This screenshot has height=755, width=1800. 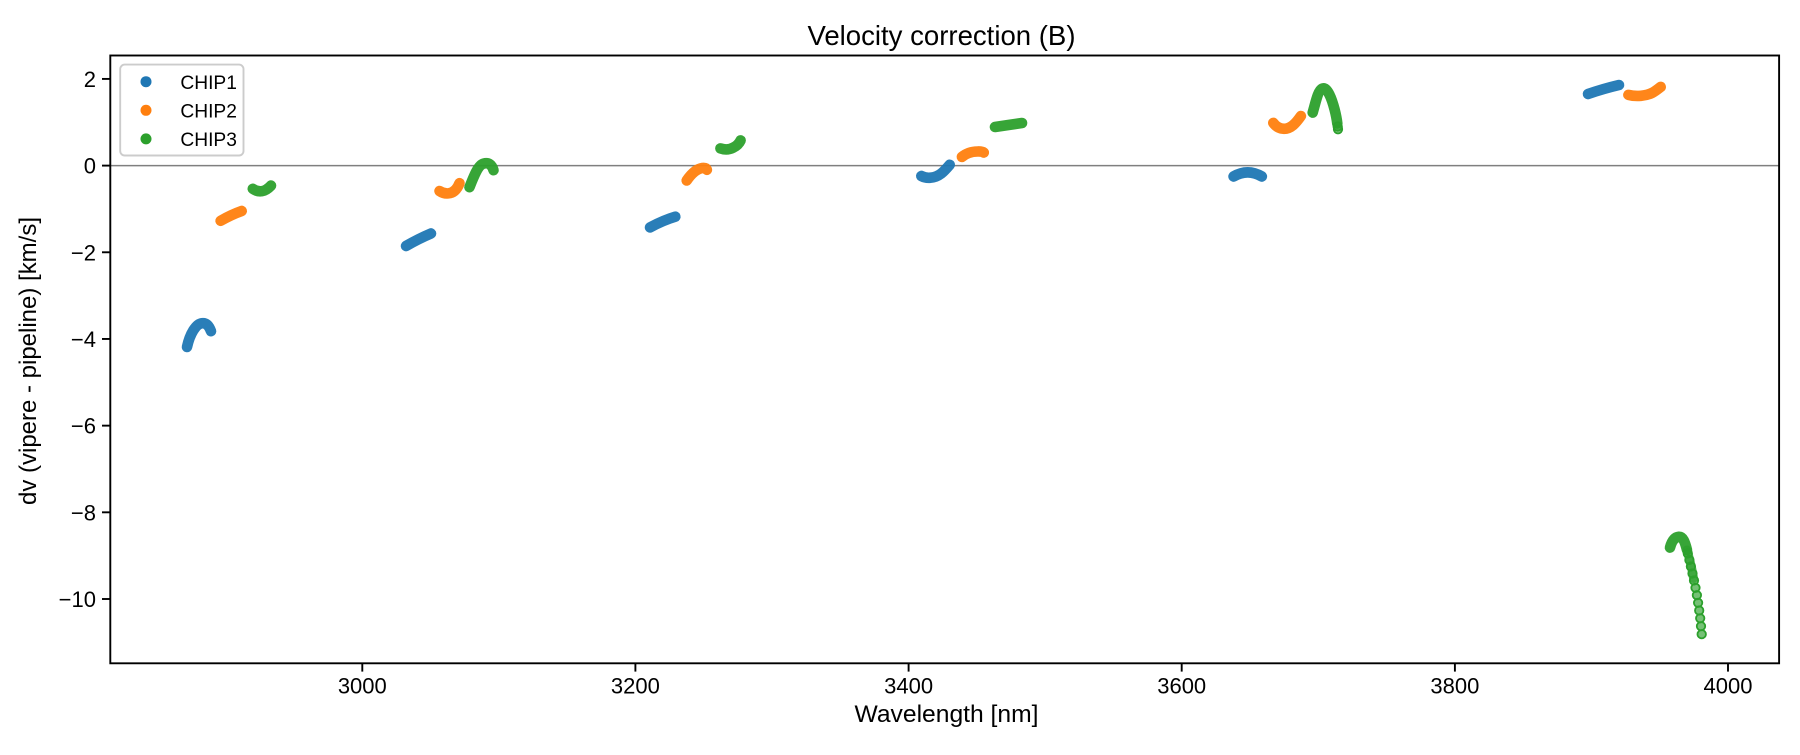 What do you see at coordinates (947, 714) in the screenshot?
I see `svg-text: Wavelength [nm]` at bounding box center [947, 714].